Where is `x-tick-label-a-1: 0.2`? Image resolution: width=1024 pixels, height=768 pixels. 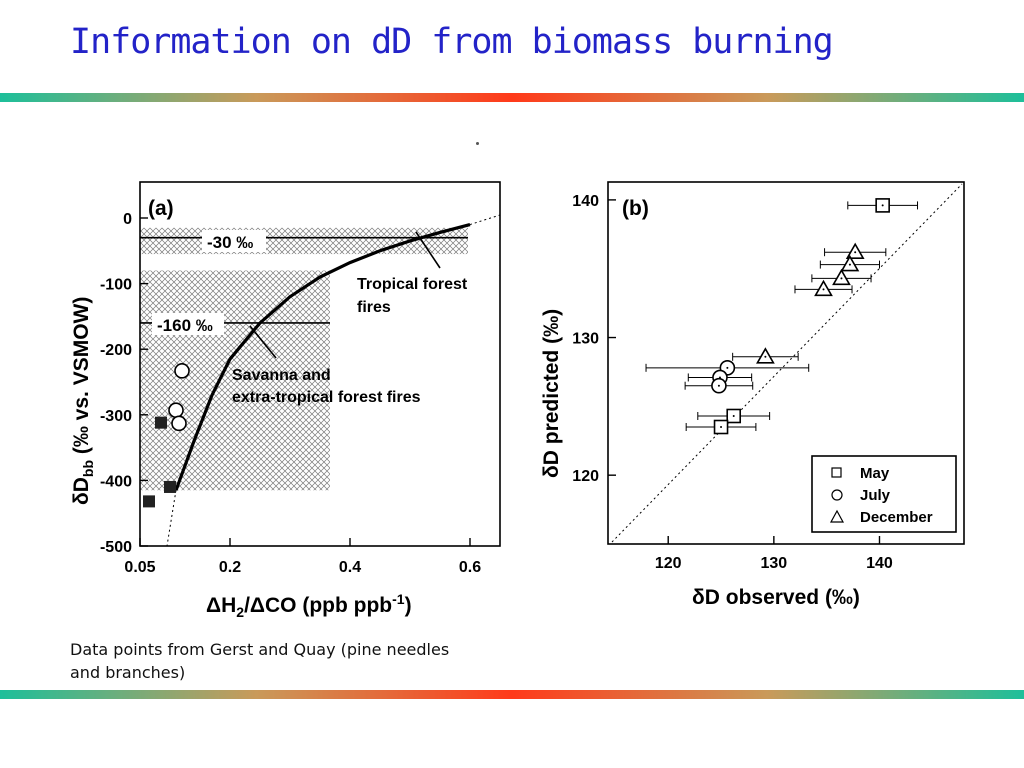
x-tick-label-a-1: 0.2 is located at coordinates (230, 567).